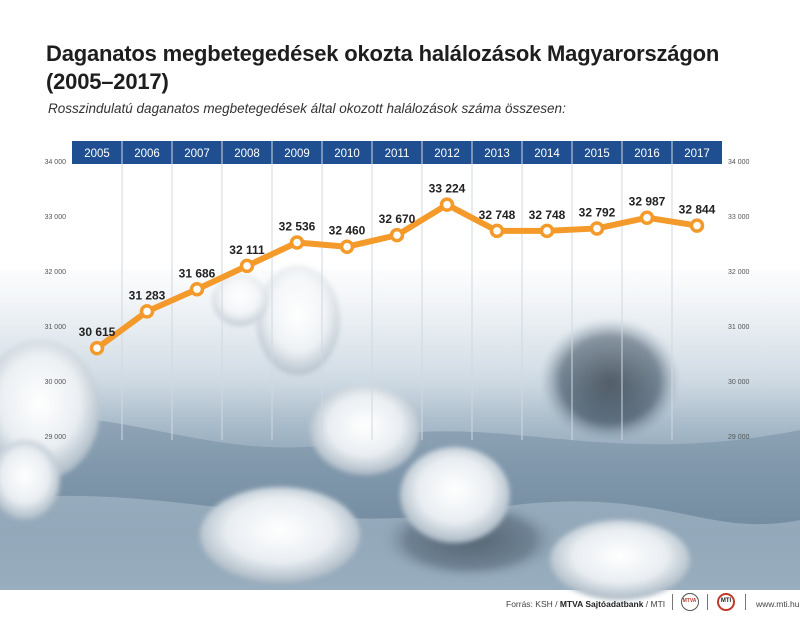 The height and width of the screenshot is (620, 800). I want to click on data-label: 32 844, so click(697, 210).